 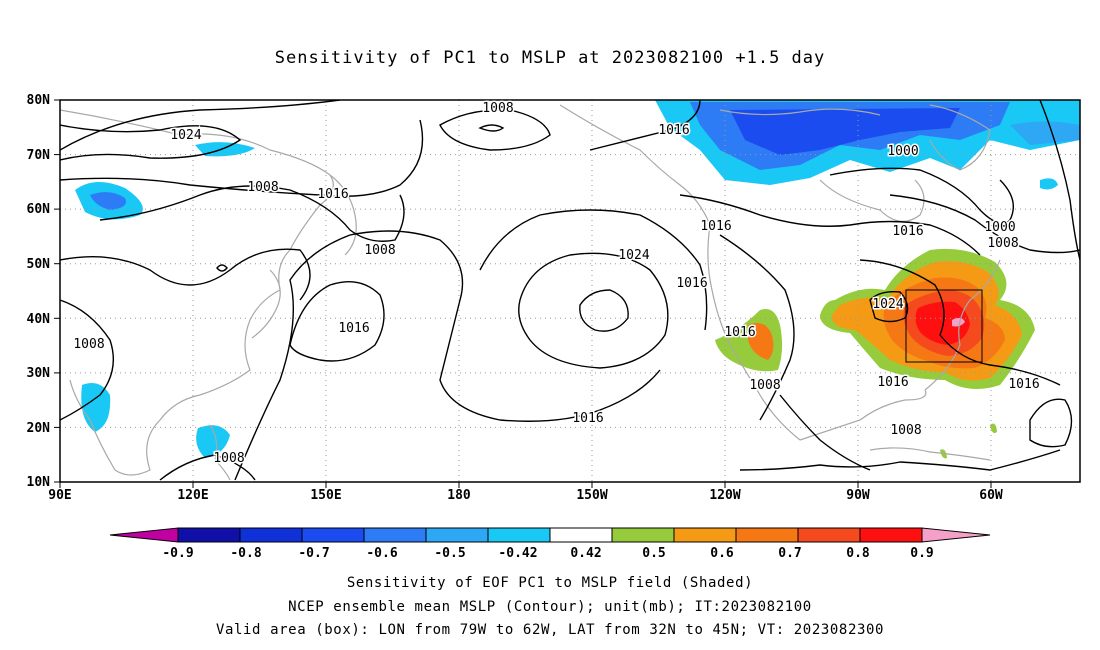 I want to click on contour-1008-bering, so click(x=495, y=130).